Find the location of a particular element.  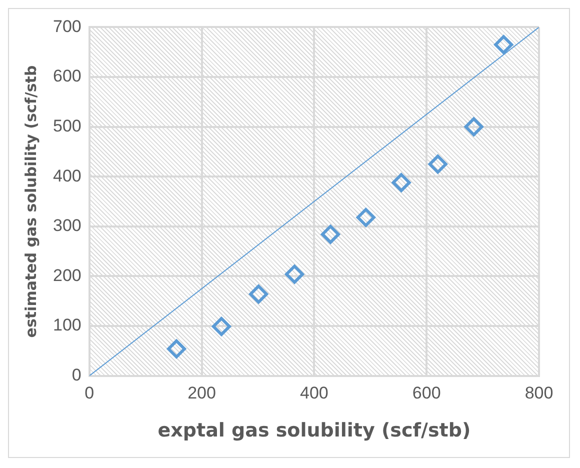

x-axis-title: exptal gas solubility (scf/stb) is located at coordinates (314, 431).